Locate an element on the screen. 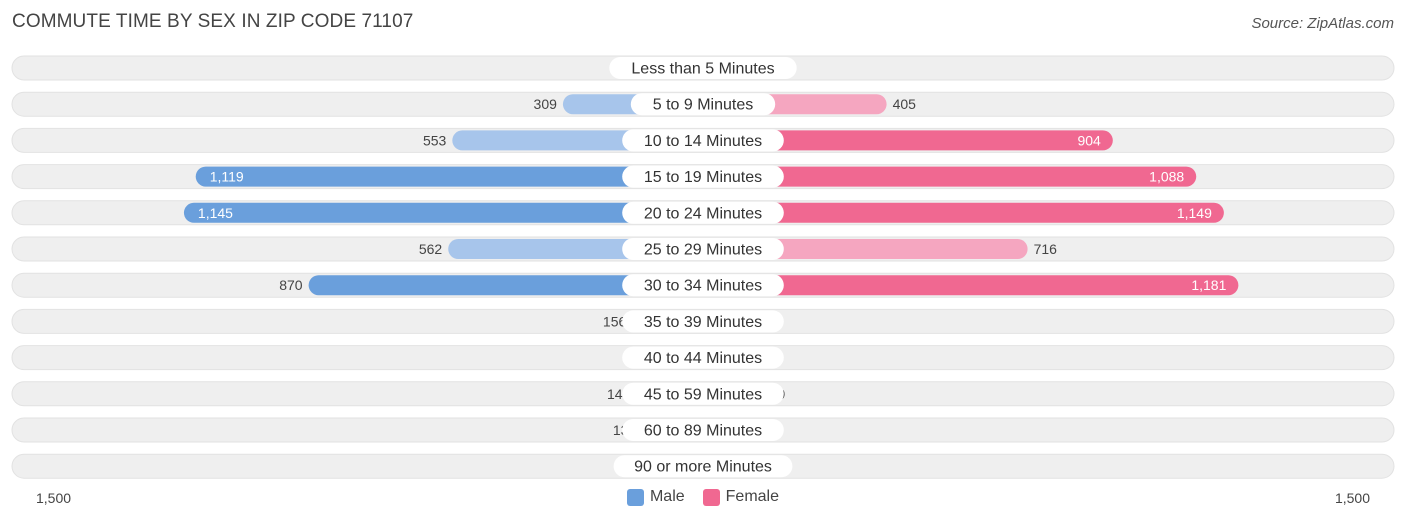  chart-row: 870 1,181 30 to 34 Minutes is located at coordinates (703, 285).